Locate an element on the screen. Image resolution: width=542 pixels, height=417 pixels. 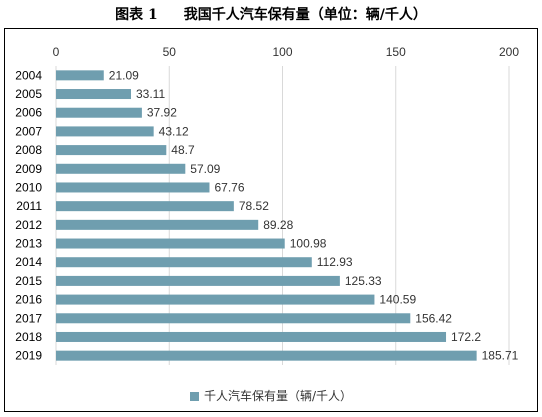
y-category-label: 2013 is located at coordinates (28, 244).